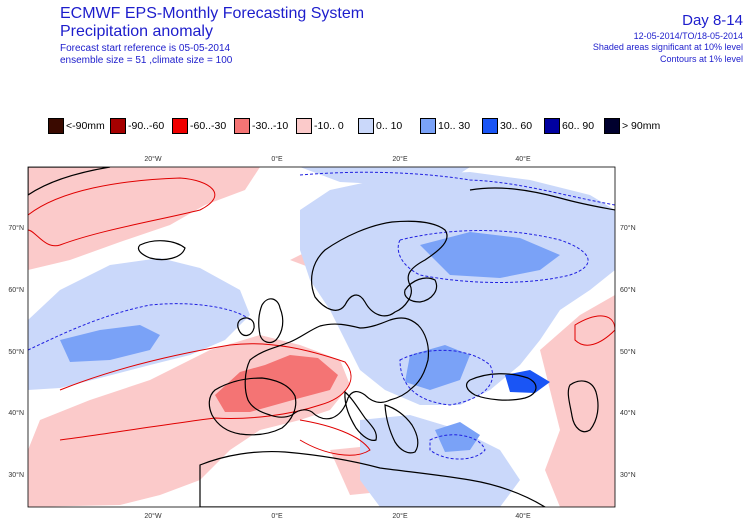 This screenshot has height=527, width=753. Describe the element at coordinates (161, 250) in the screenshot. I see `coast-iceland` at that location.